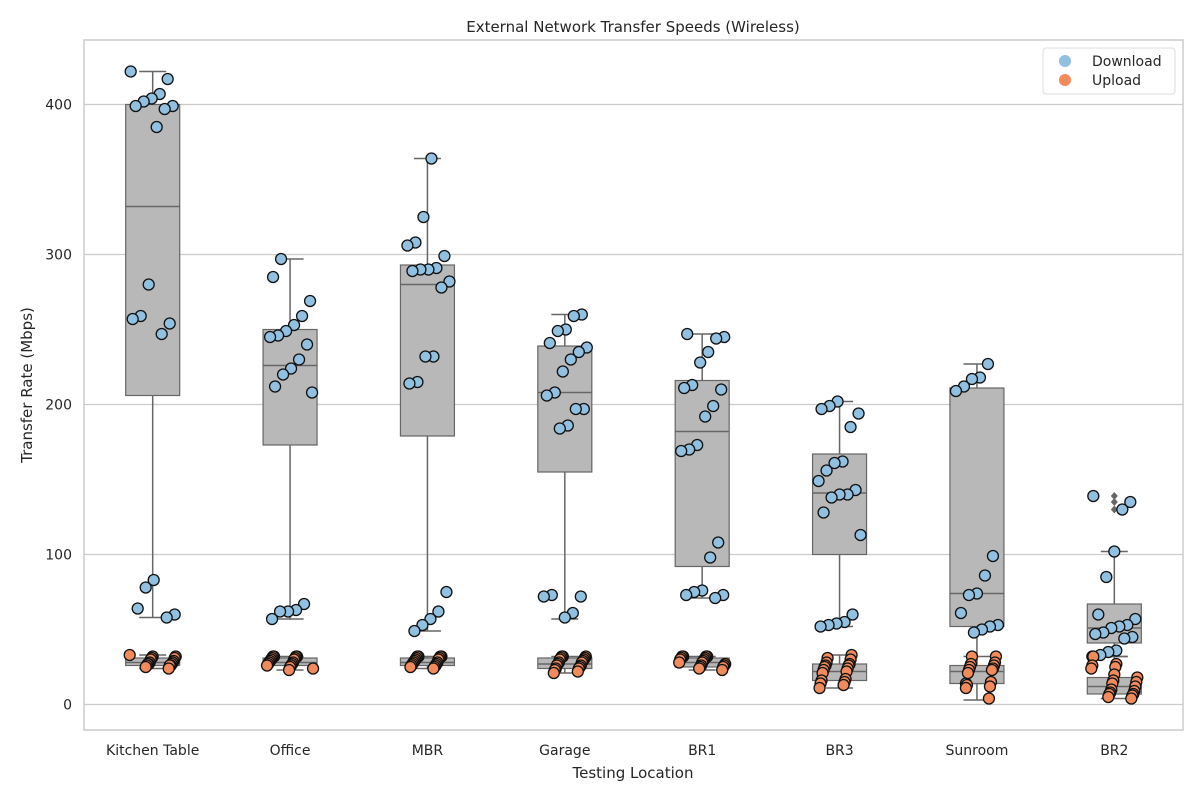 Image resolution: width=1200 pixels, height=800 pixels. What do you see at coordinates (1114, 502) in the screenshot?
I see `flier-marker` at bounding box center [1114, 502].